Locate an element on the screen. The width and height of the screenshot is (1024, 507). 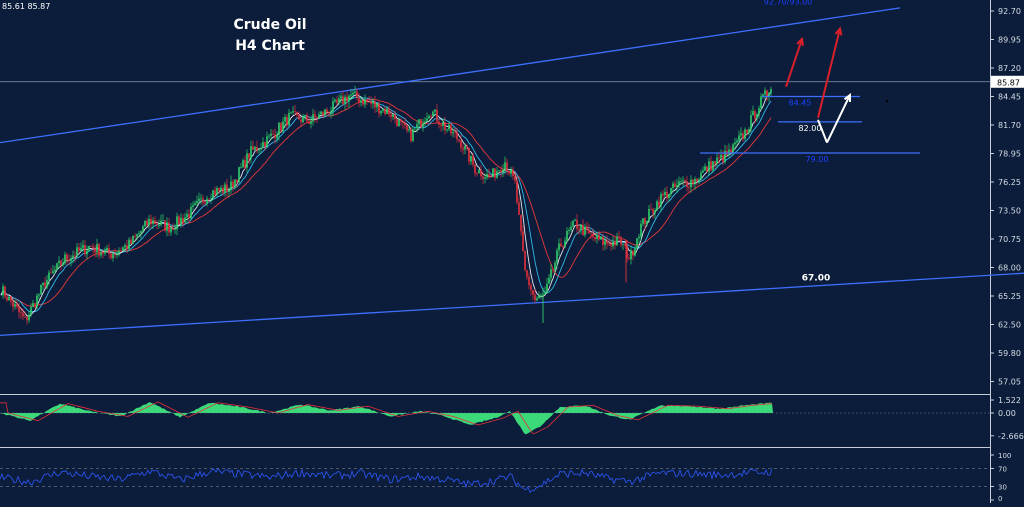
price-axis-label: 89.95 is located at coordinates (1009, 40).